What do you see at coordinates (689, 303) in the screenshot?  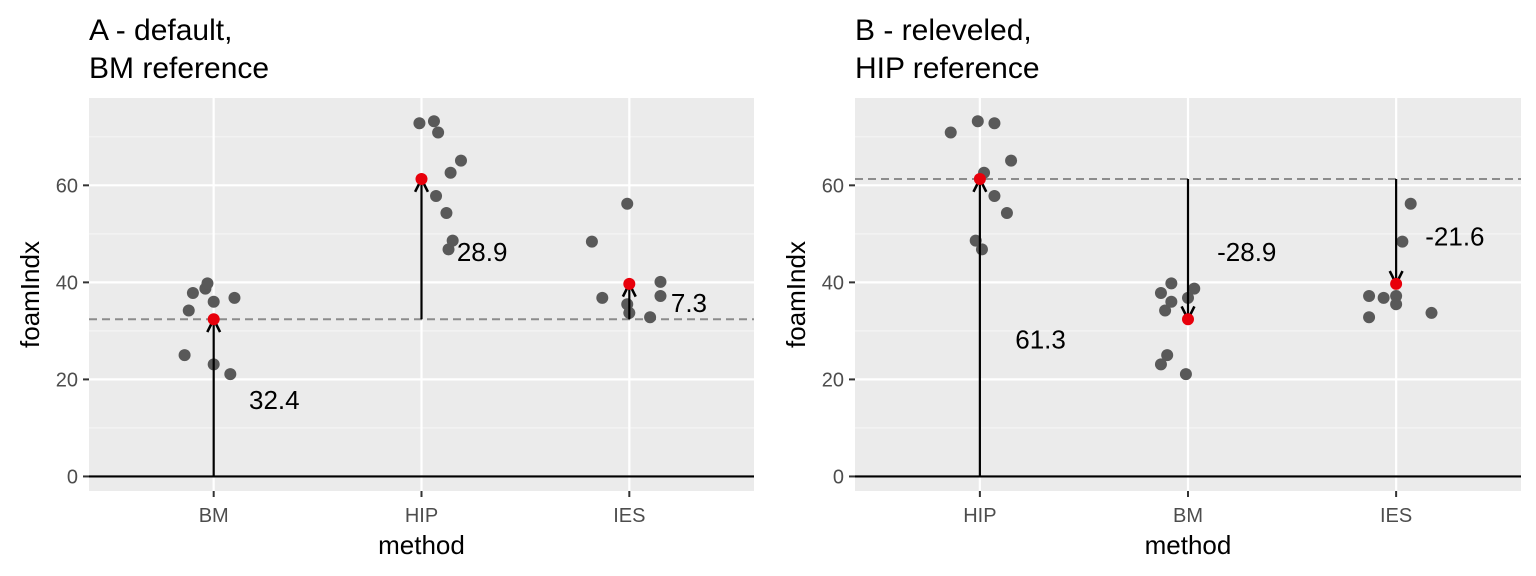 I see `estimate-label: 7.3` at bounding box center [689, 303].